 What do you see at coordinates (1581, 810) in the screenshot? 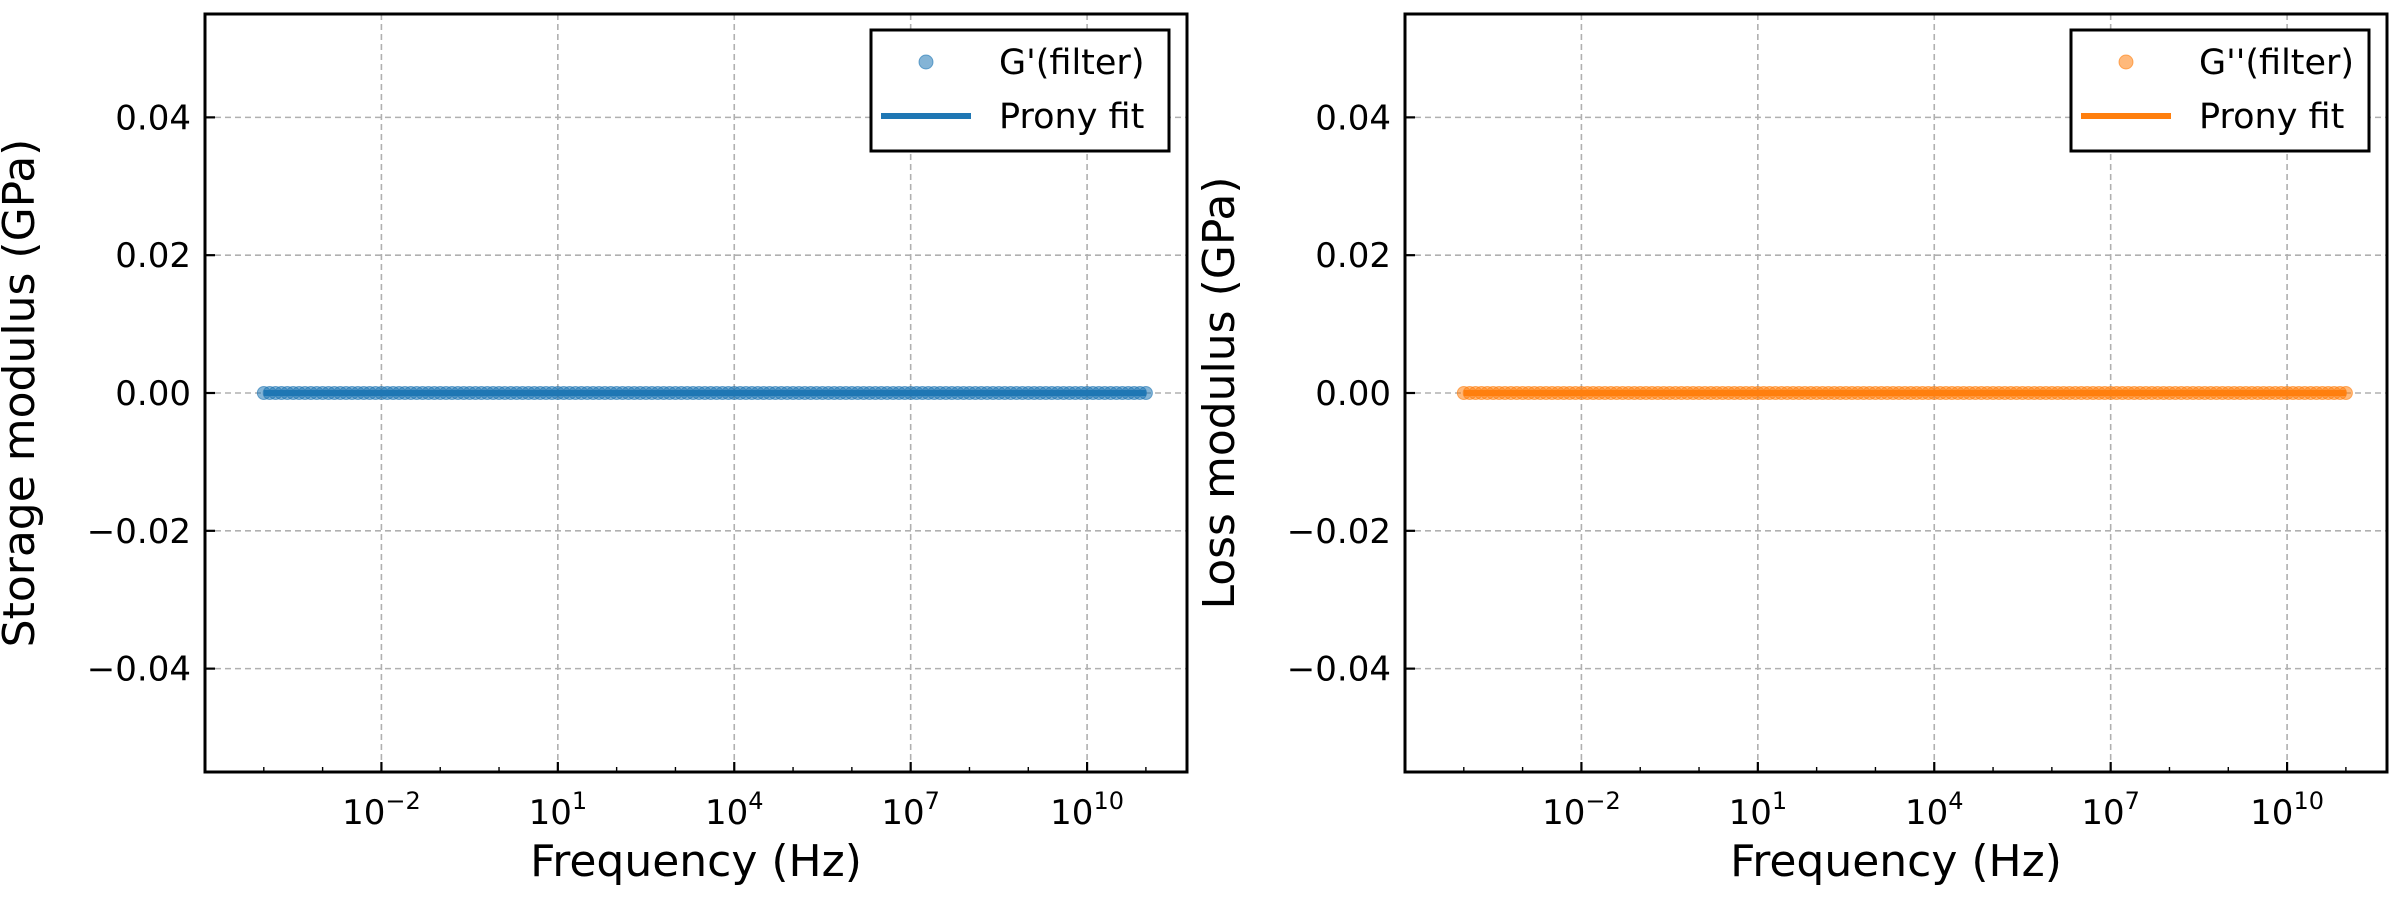
I see `right-x-tick-label: 10⁻²` at bounding box center [1581, 810].